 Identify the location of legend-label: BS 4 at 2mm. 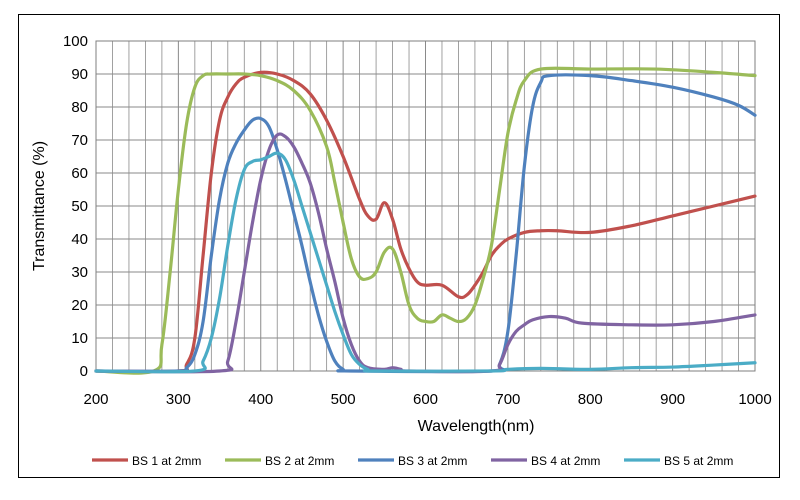
(565, 461).